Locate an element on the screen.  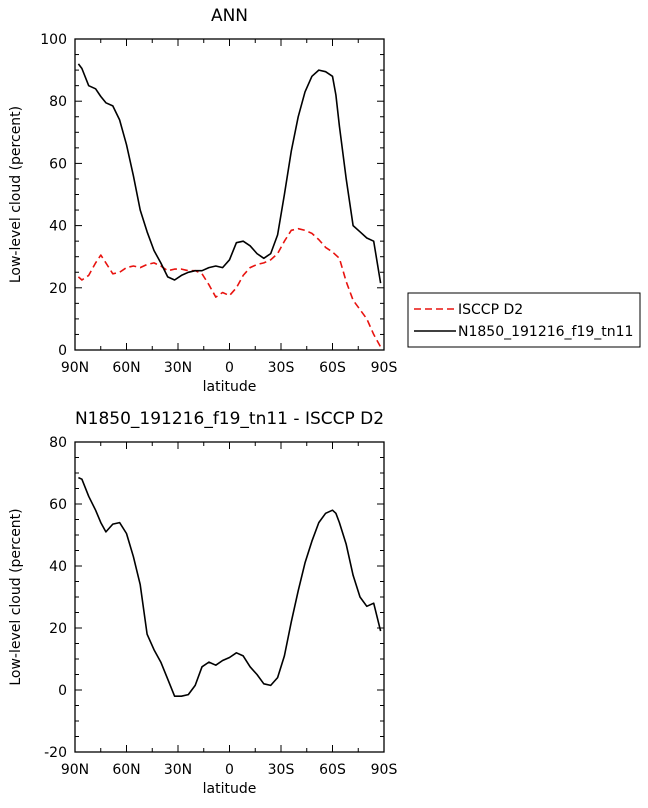
legend: ISCCP D2 N1850_191216_f19_tn11 is located at coordinates (524, 320).